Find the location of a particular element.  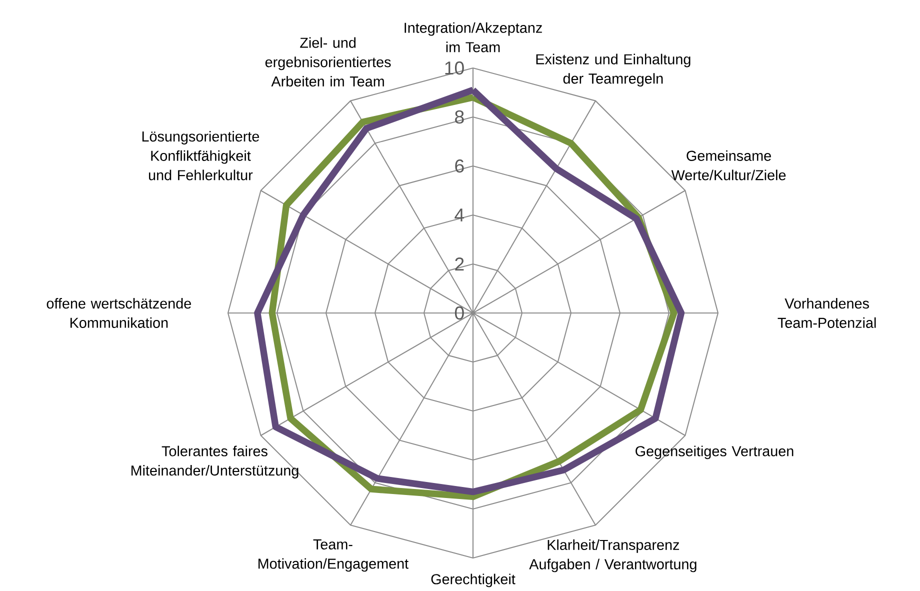

spoke-label: Lösungsorientierte Konfliktfähigkeit und Fehlerkultur is located at coordinates (201, 155).